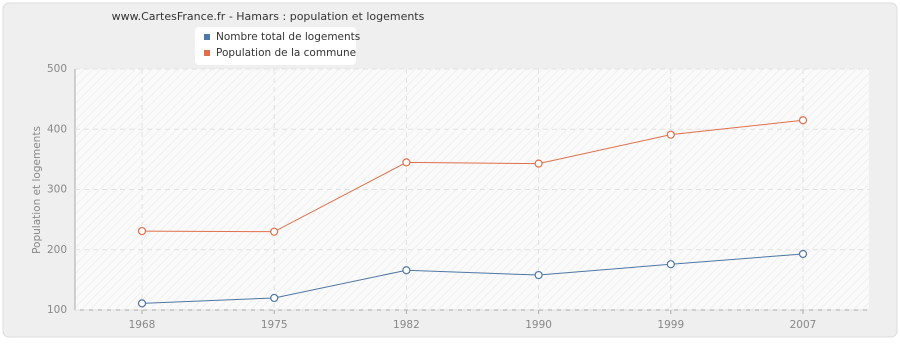 The width and height of the screenshot is (900, 344). What do you see at coordinates (57, 129) in the screenshot?
I see `y-tick-label: 400` at bounding box center [57, 129].